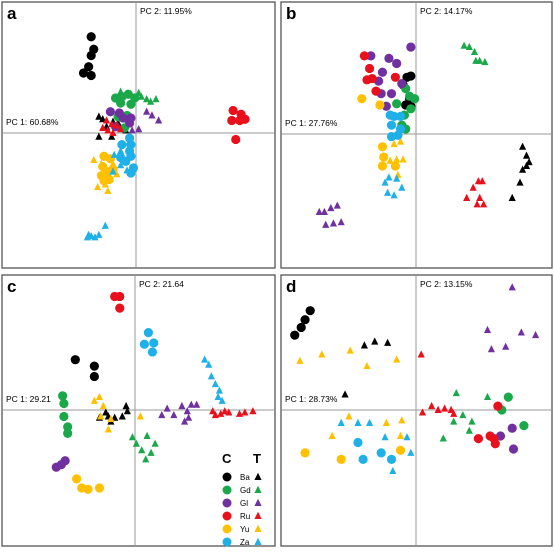  What do you see at coordinates (11, 286) in the screenshot?
I see `panel-label: c` at bounding box center [11, 286].